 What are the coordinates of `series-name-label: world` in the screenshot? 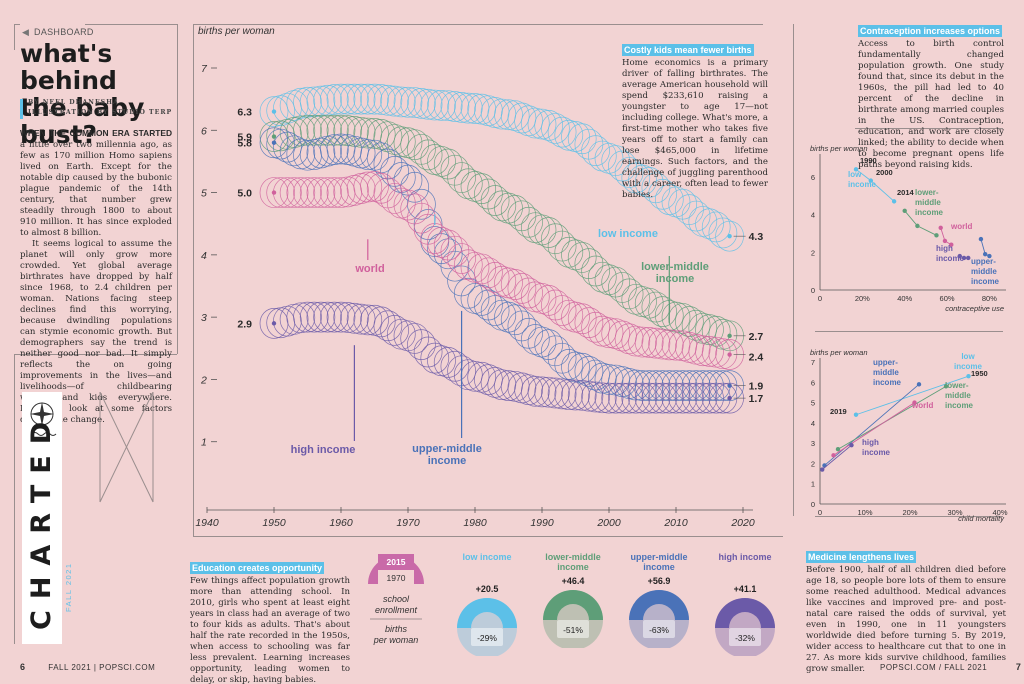 It's located at (369, 269).